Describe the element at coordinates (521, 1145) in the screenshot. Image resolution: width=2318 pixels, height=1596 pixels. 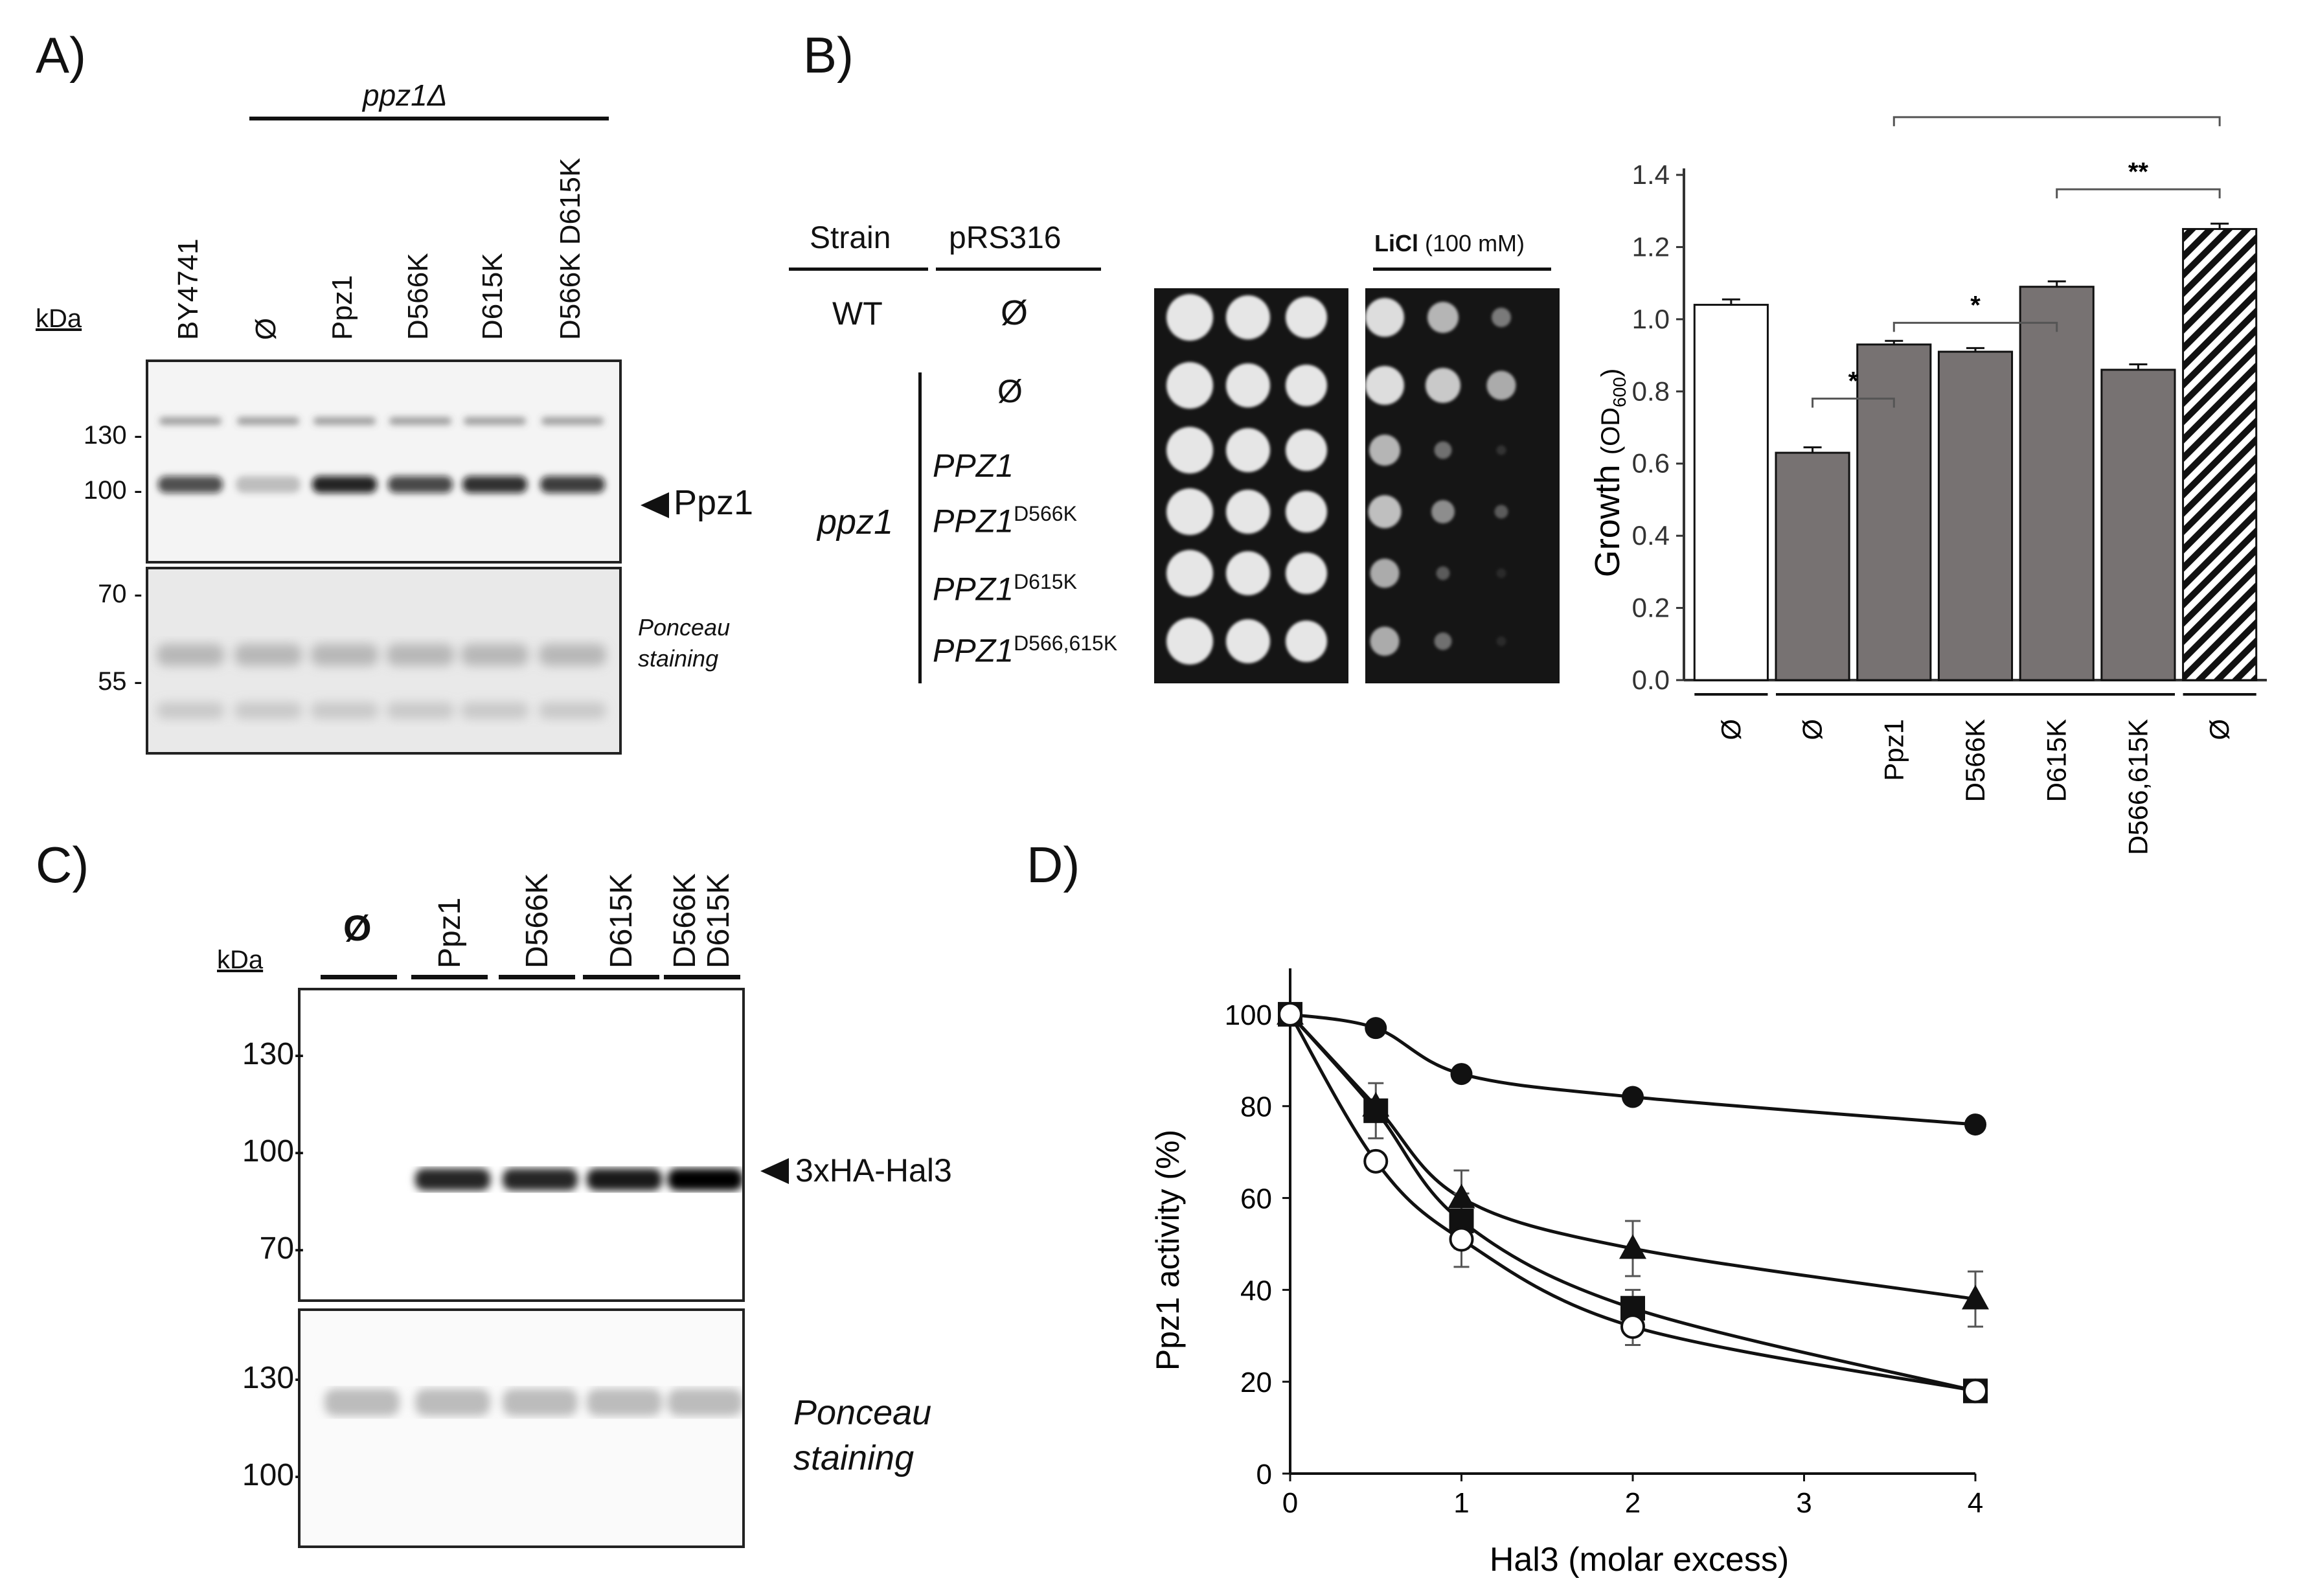
I see `western-blot-hal3` at that location.